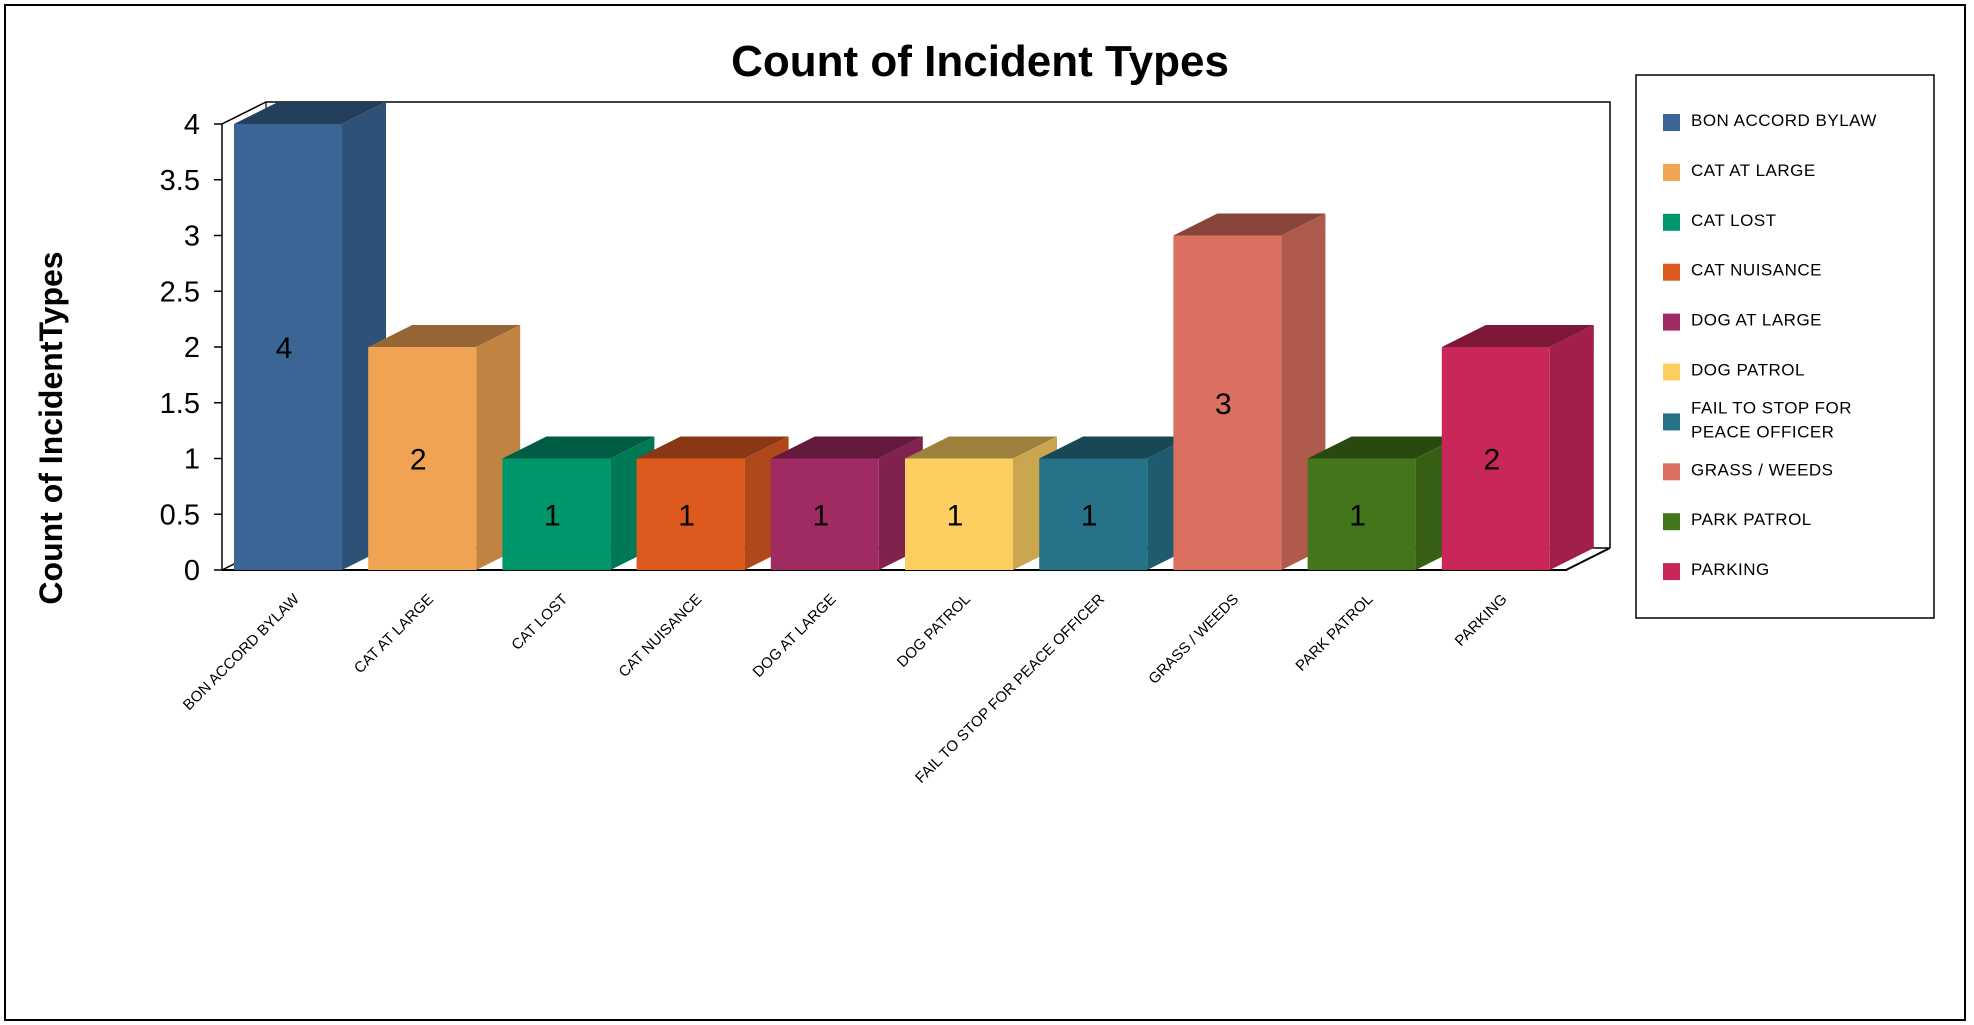 This screenshot has width=1974, height=1025. What do you see at coordinates (180, 292) in the screenshot?
I see `y-tick-label: 2.5` at bounding box center [180, 292].